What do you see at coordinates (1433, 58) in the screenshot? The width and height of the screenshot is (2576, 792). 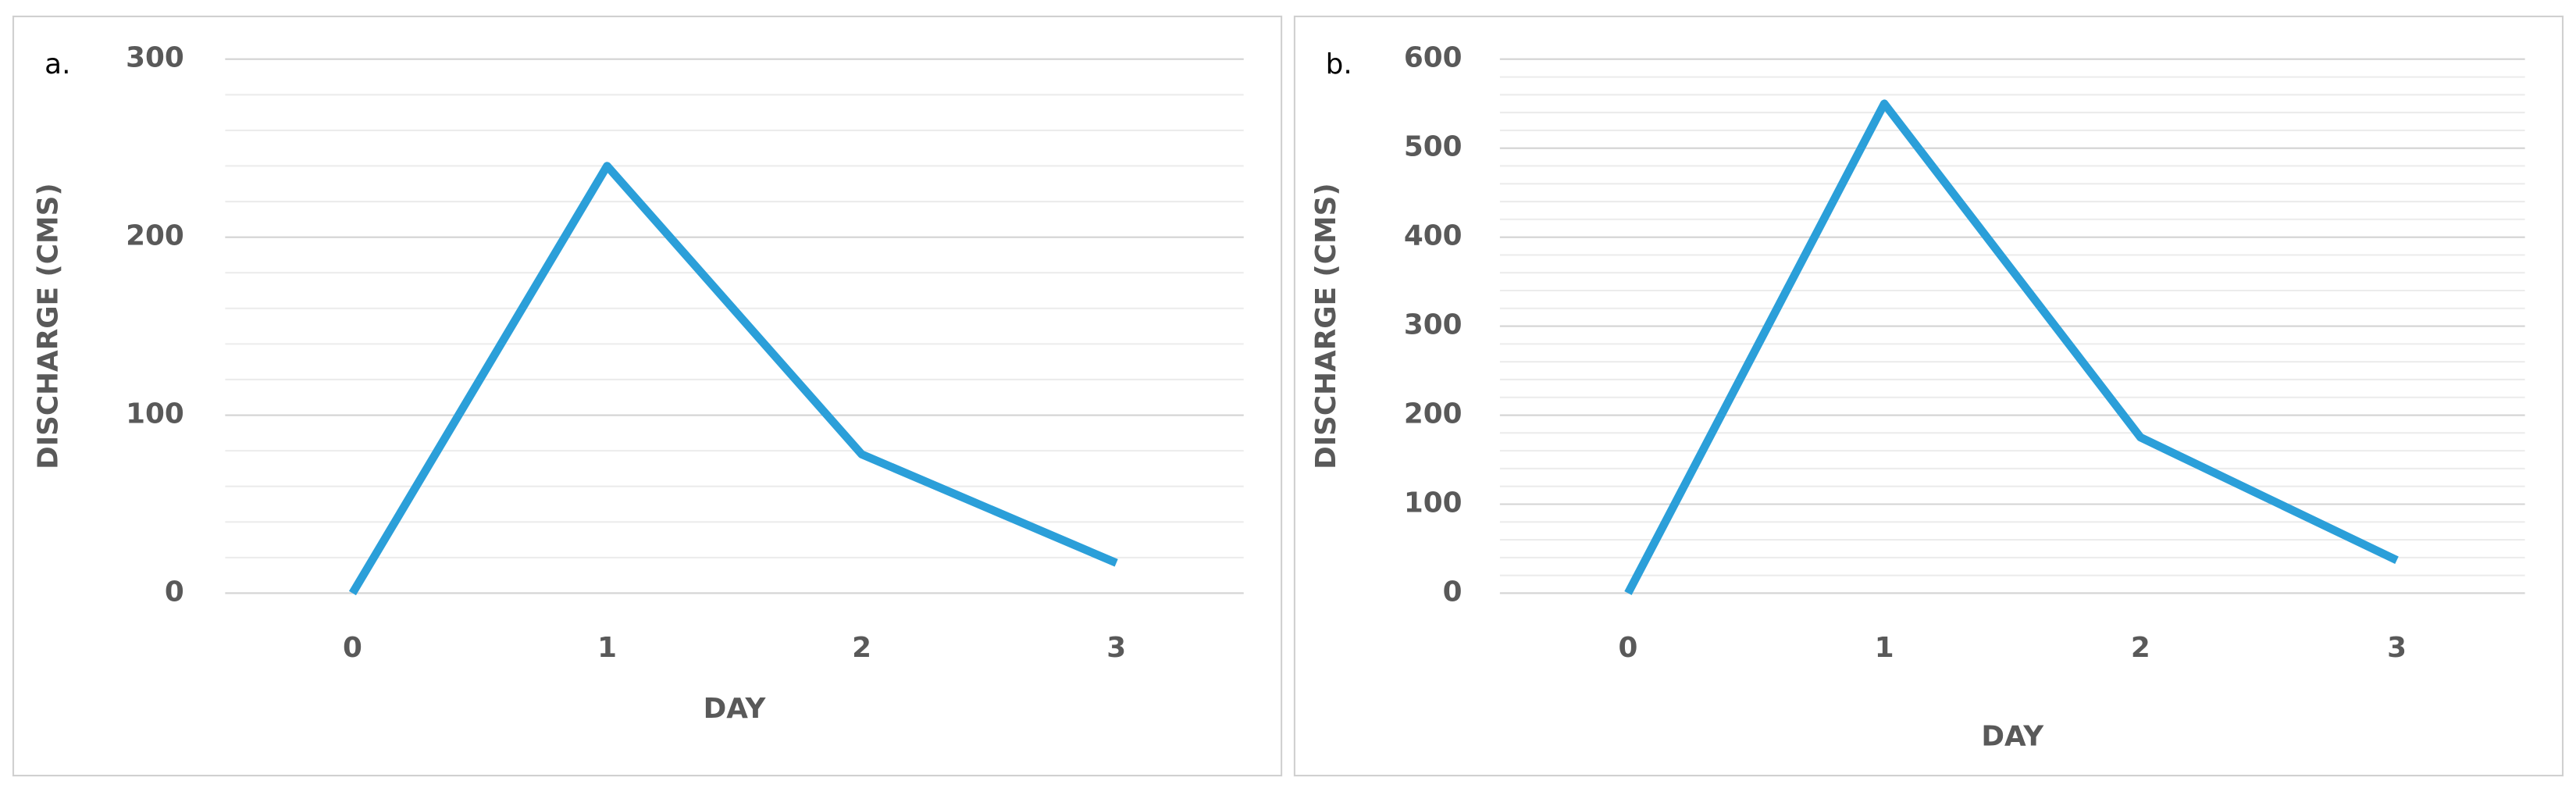 I see `y-tick-label: 600` at bounding box center [1433, 58].